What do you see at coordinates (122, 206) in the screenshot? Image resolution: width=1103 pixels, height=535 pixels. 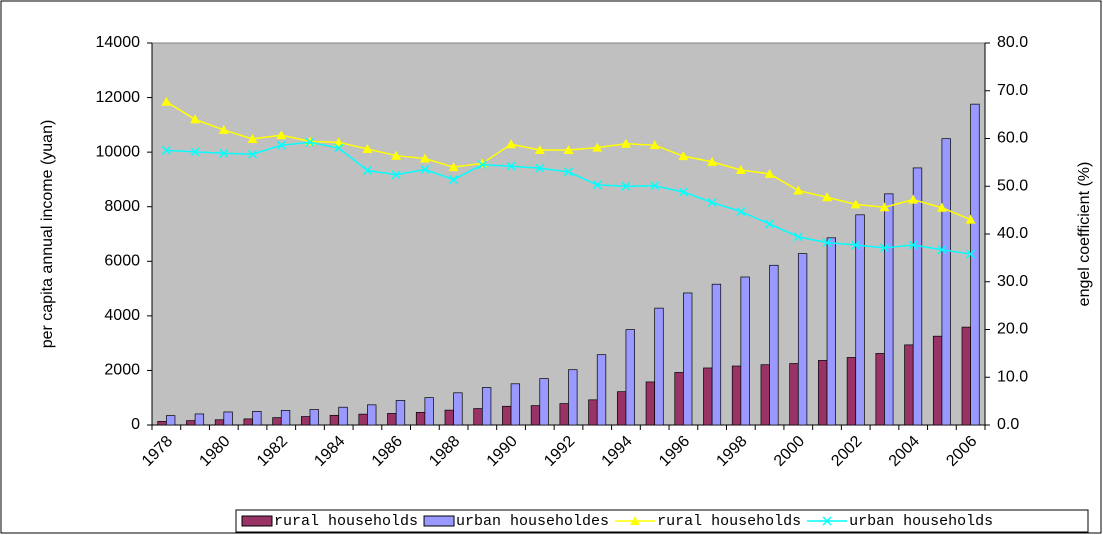 I see `y-tick-label: 8000` at bounding box center [122, 206].